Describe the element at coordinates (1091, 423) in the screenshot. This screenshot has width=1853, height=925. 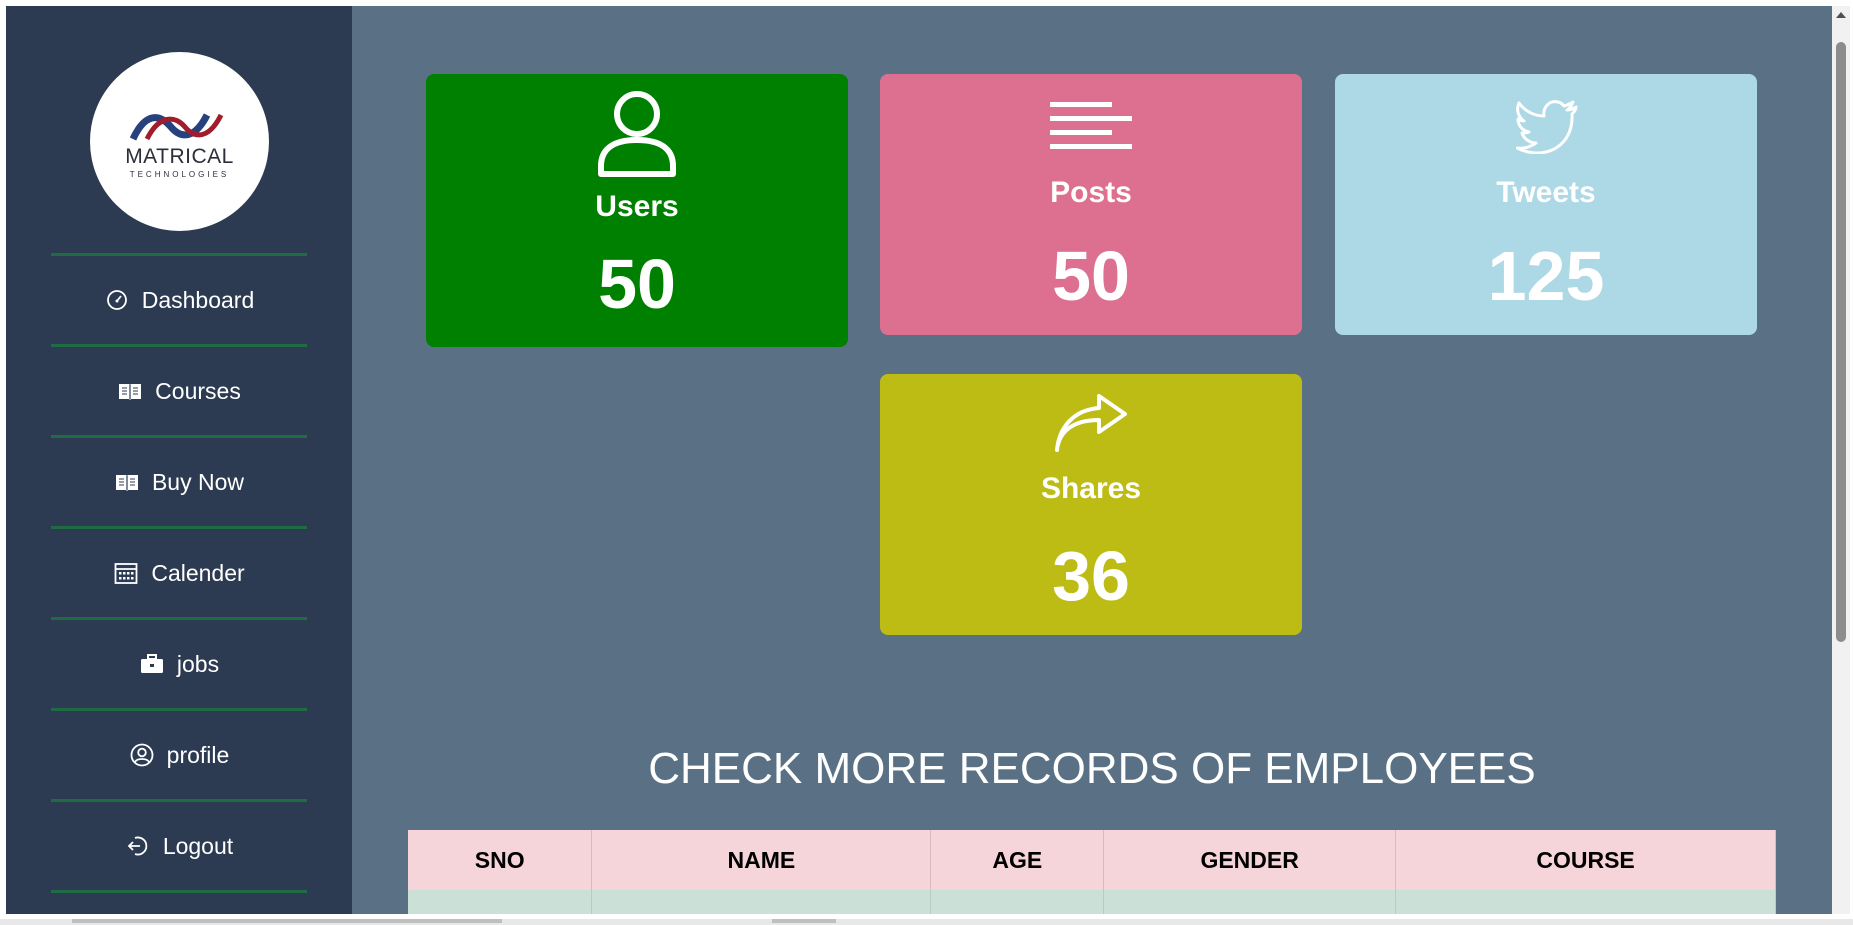
I see `share-icon` at that location.